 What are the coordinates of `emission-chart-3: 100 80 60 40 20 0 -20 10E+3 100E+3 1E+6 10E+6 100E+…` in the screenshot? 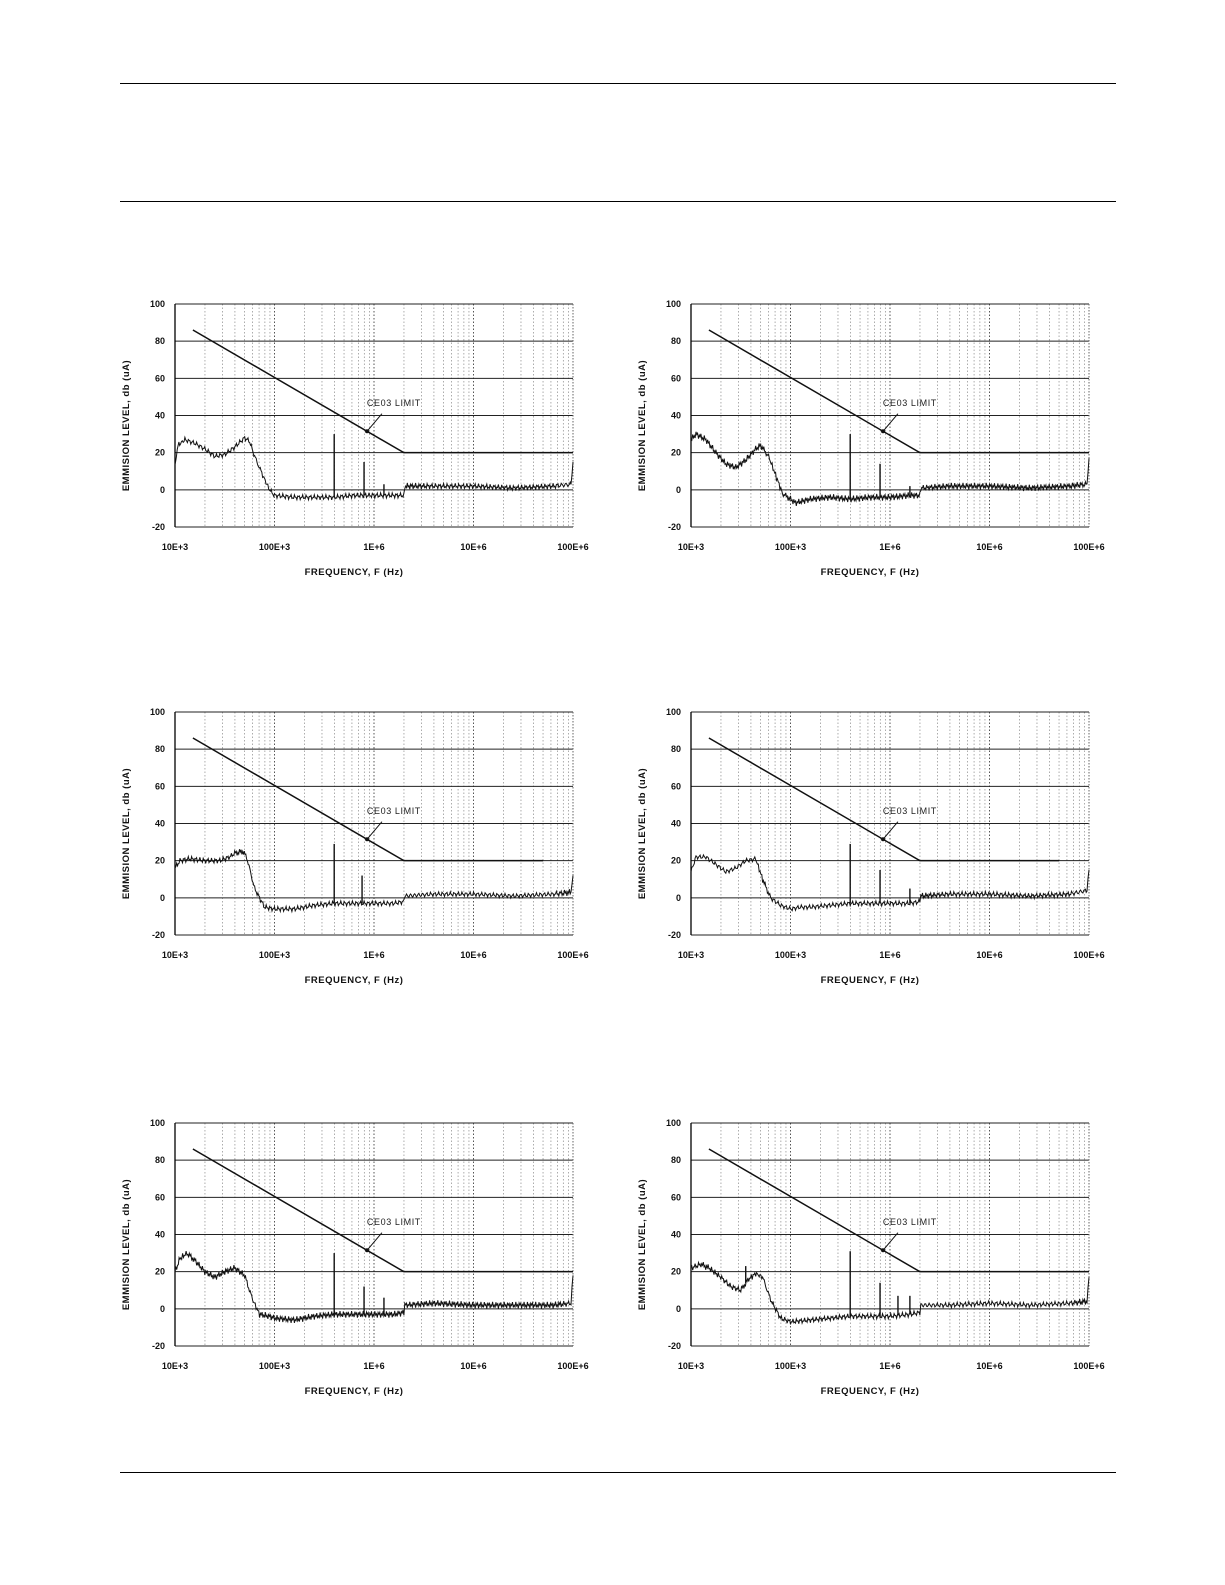 It's located at (360, 848).